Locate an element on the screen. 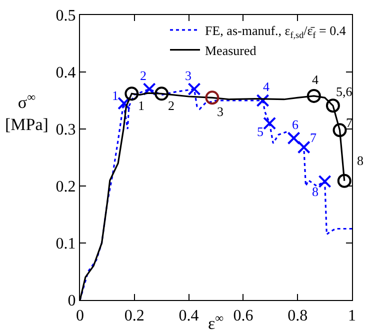  x-tick-label: 0.4 is located at coordinates (188, 315).